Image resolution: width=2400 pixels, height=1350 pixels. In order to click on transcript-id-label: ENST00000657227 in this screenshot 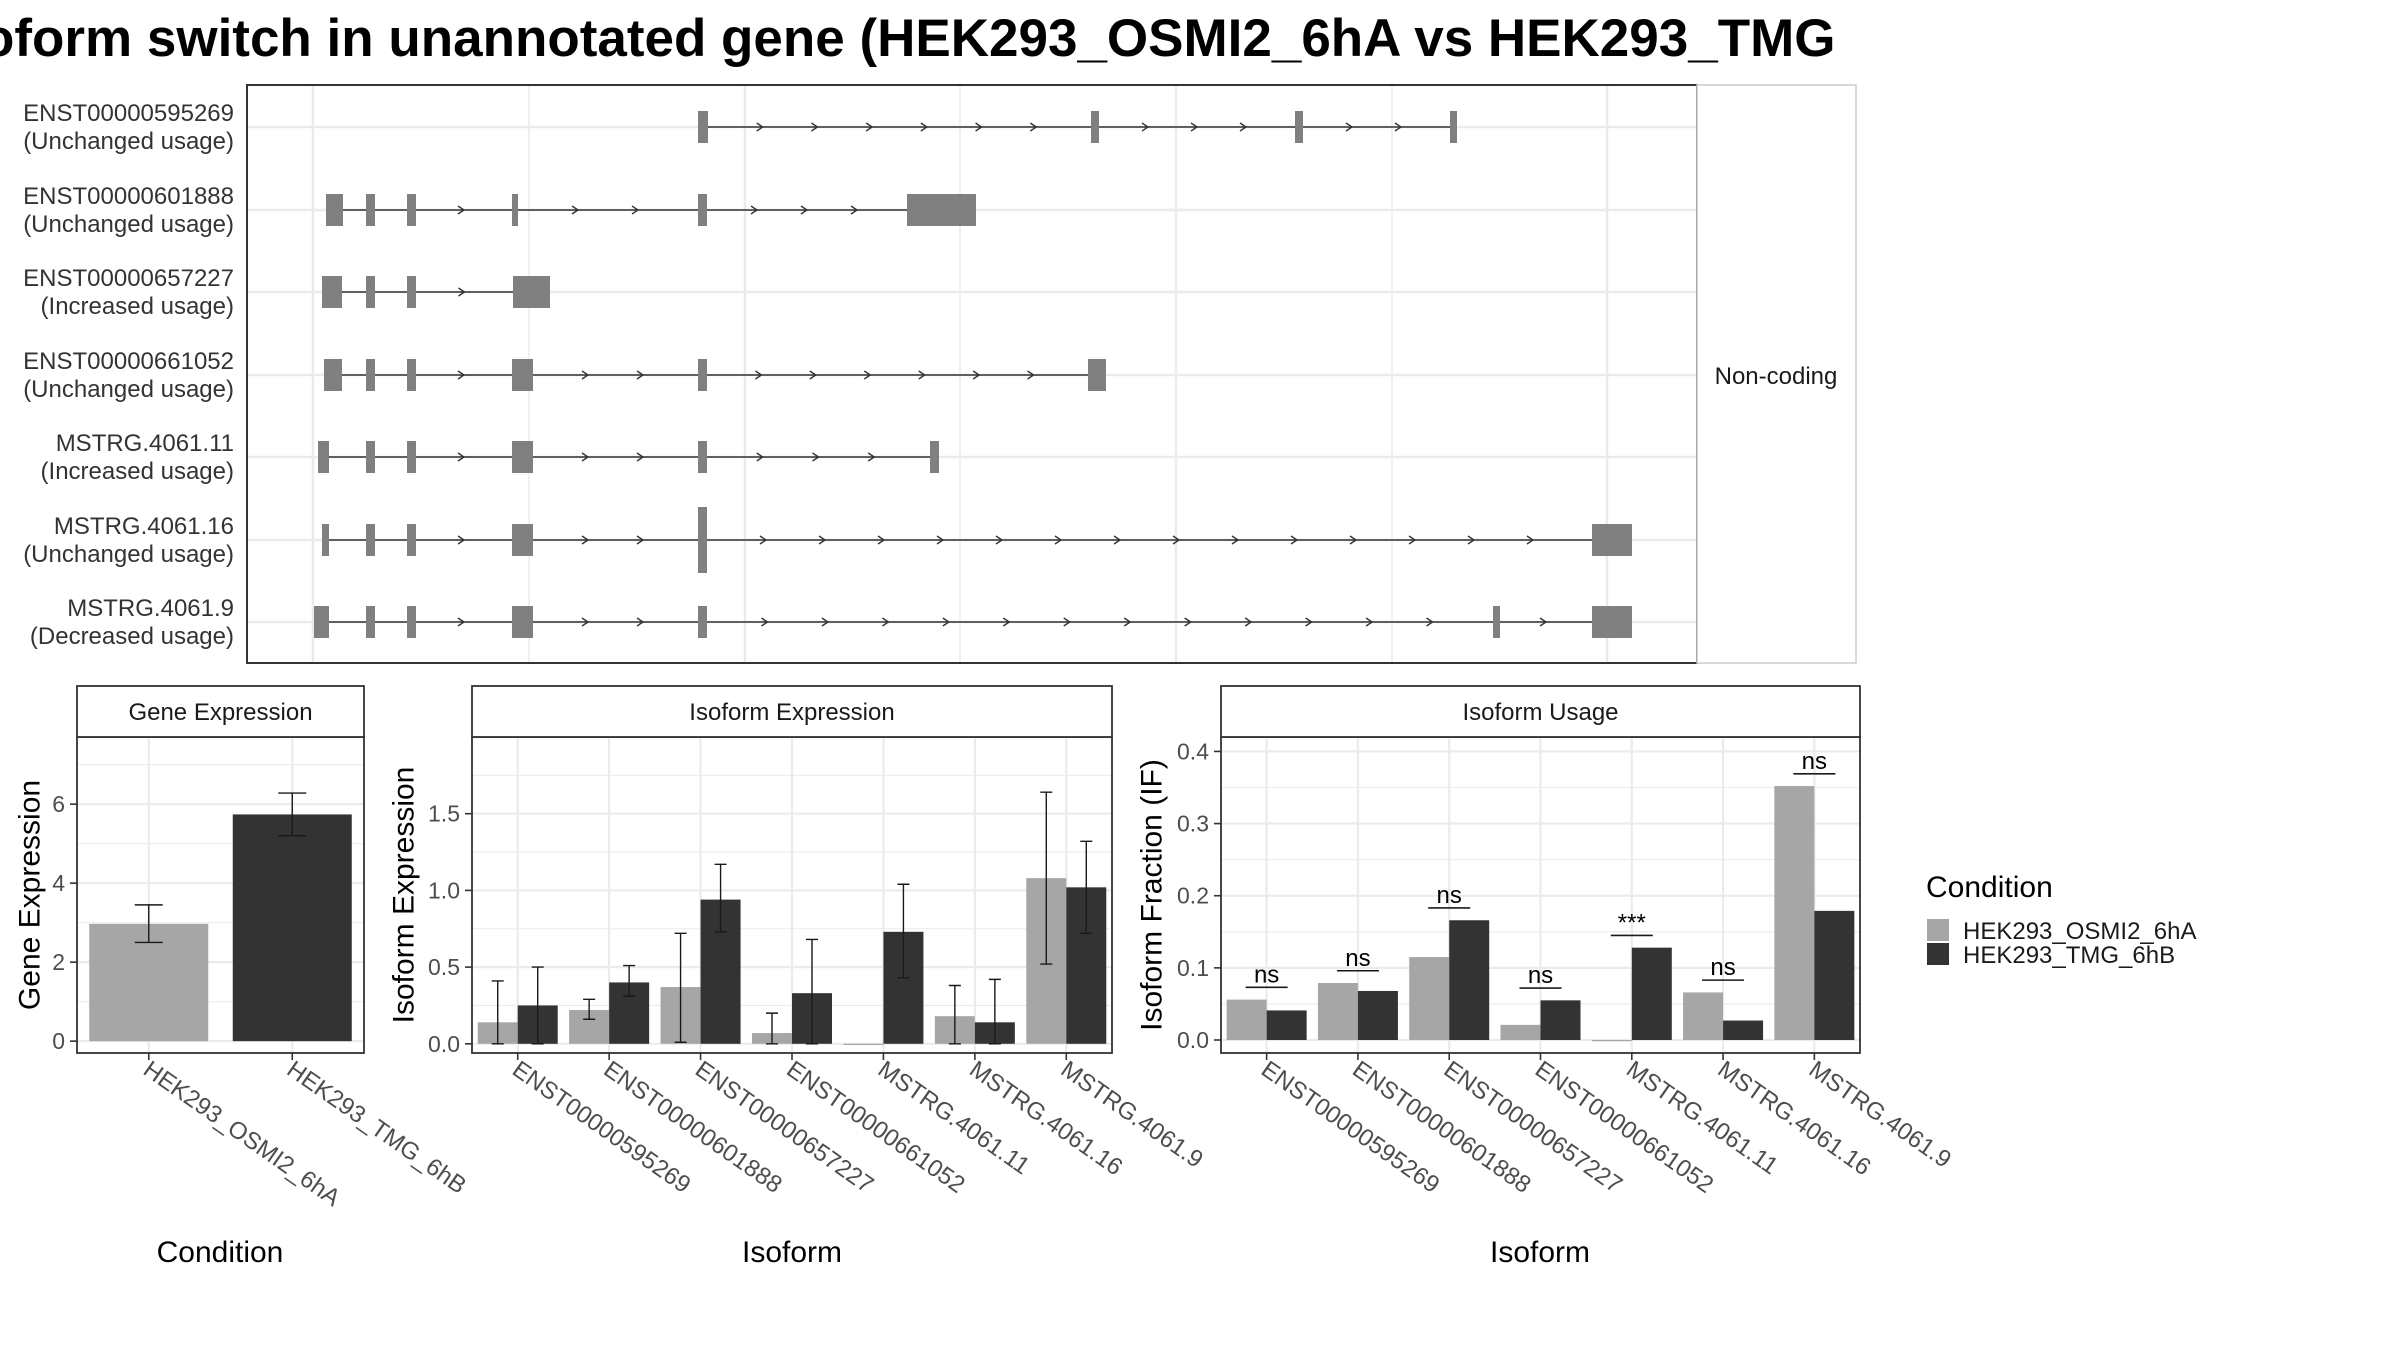, I will do `click(128, 278)`.